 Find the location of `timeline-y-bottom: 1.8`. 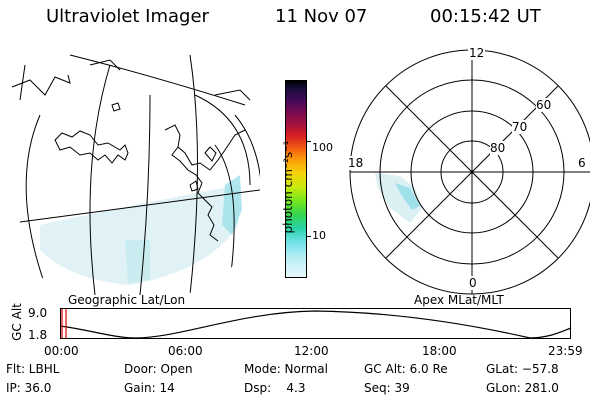

timeline-y-bottom: 1.8 is located at coordinates (38, 335).